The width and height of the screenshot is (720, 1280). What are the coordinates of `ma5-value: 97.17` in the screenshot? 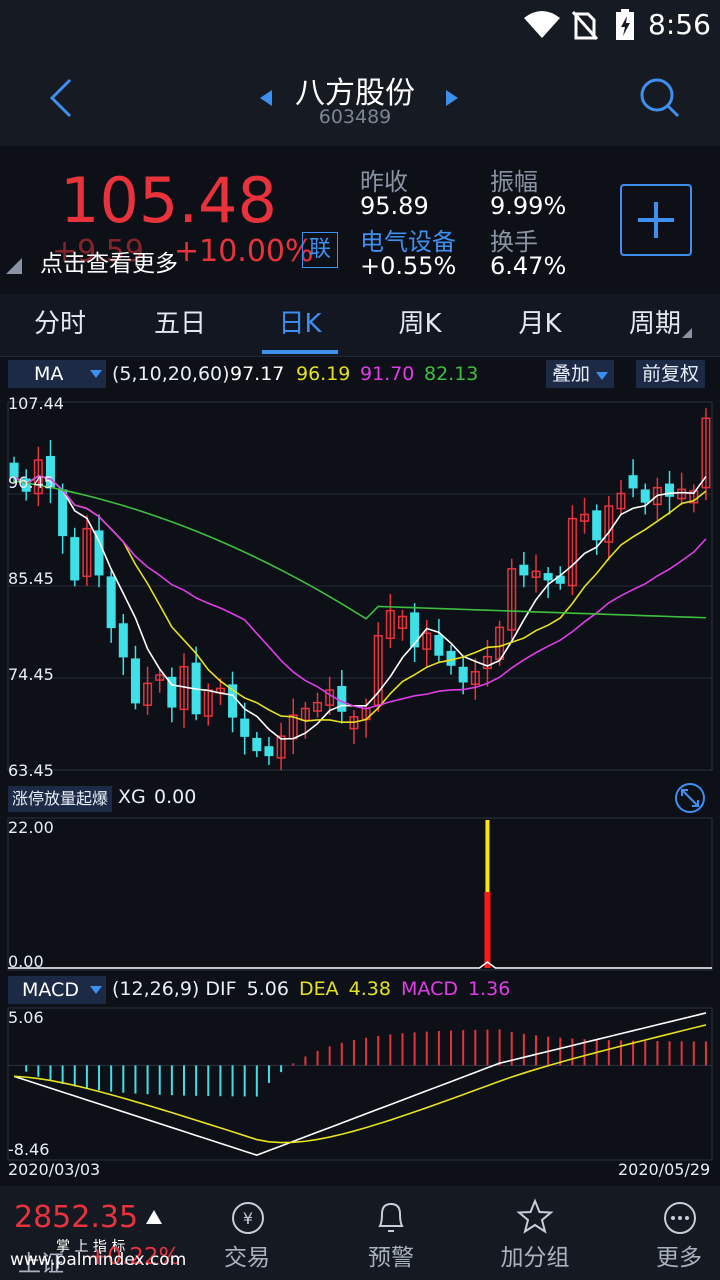 It's located at (257, 374).